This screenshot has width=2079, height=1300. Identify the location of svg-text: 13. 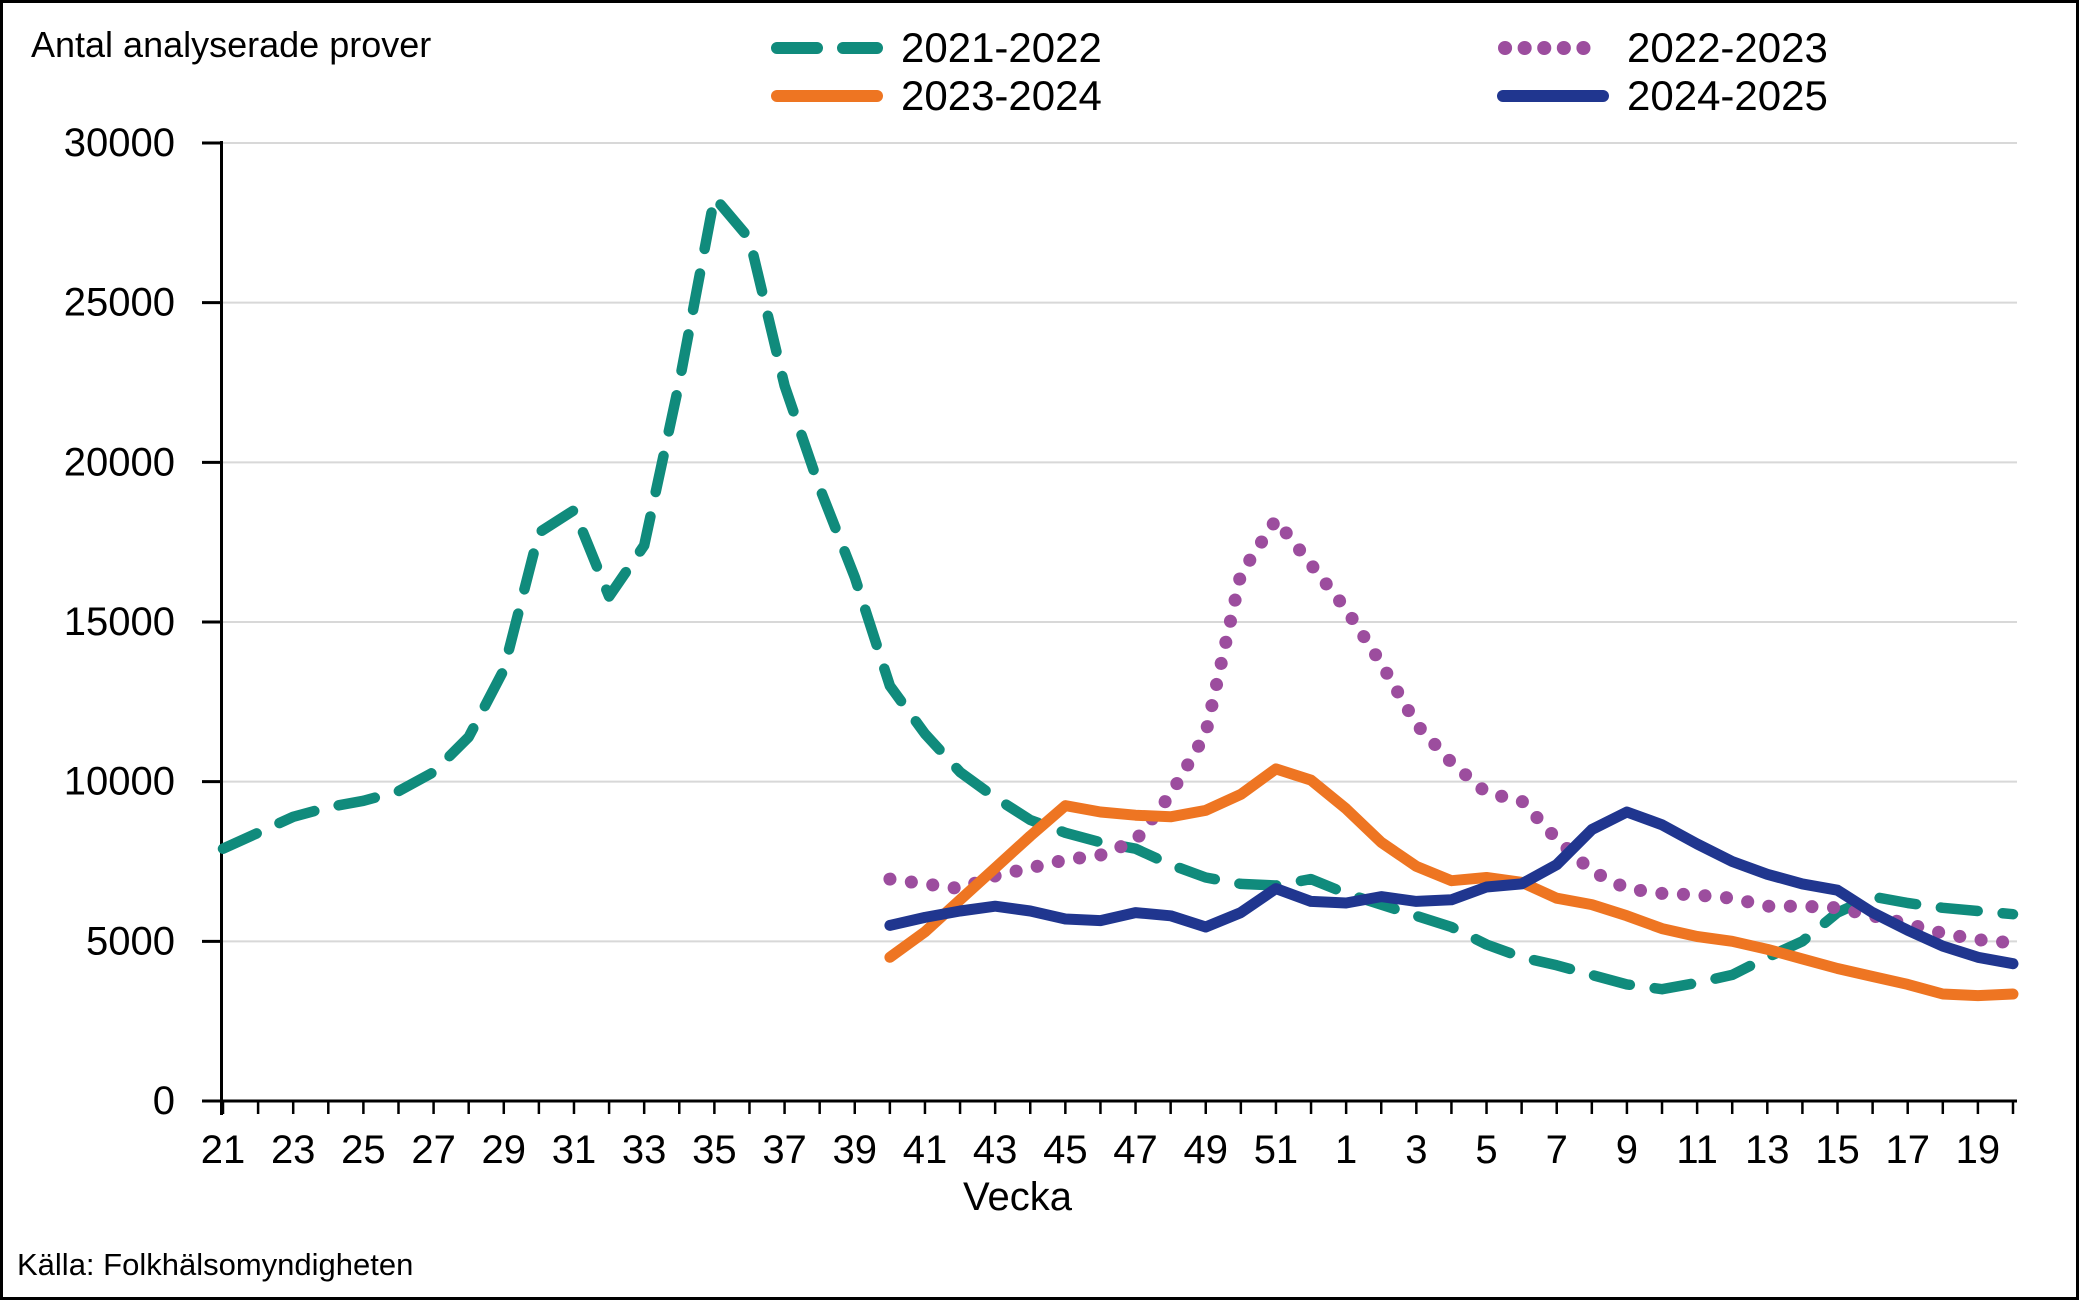
(1767, 1150).